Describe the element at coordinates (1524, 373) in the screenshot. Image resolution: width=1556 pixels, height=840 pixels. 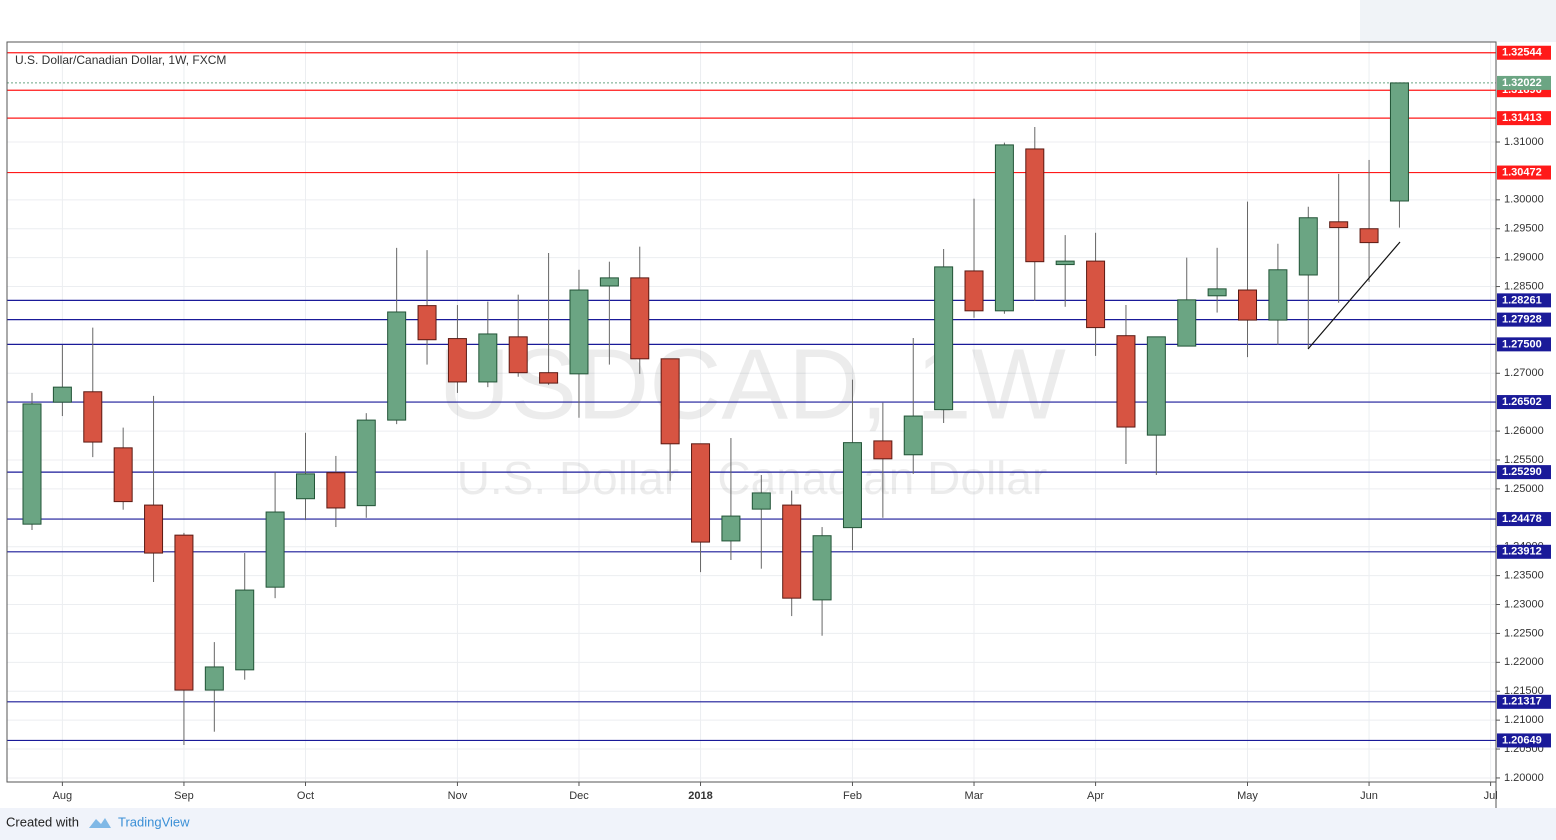
I see `y-tick-label: 1.27000` at that location.